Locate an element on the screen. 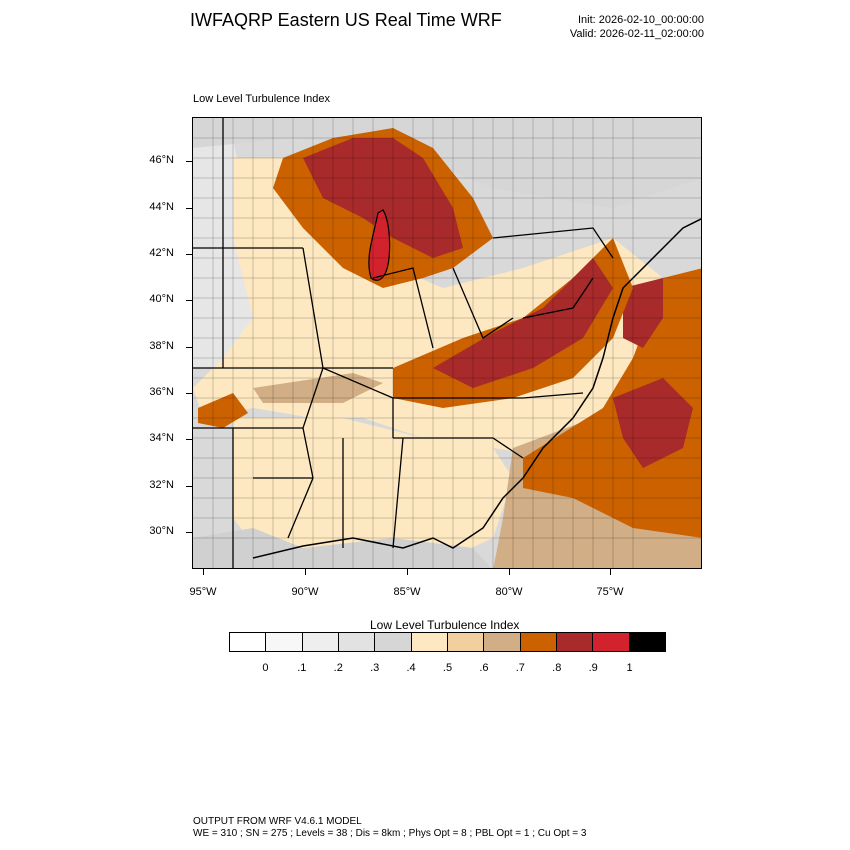  colorbar-label: .8 is located at coordinates (557, 668).